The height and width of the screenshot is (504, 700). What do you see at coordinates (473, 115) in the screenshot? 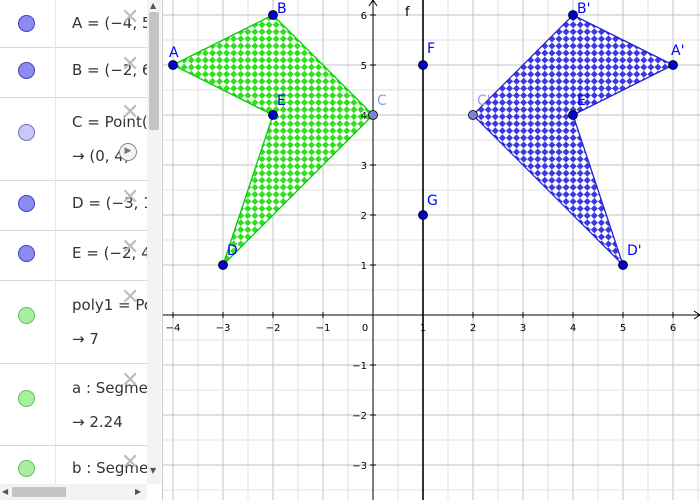
I see `point-C-prime` at bounding box center [473, 115].